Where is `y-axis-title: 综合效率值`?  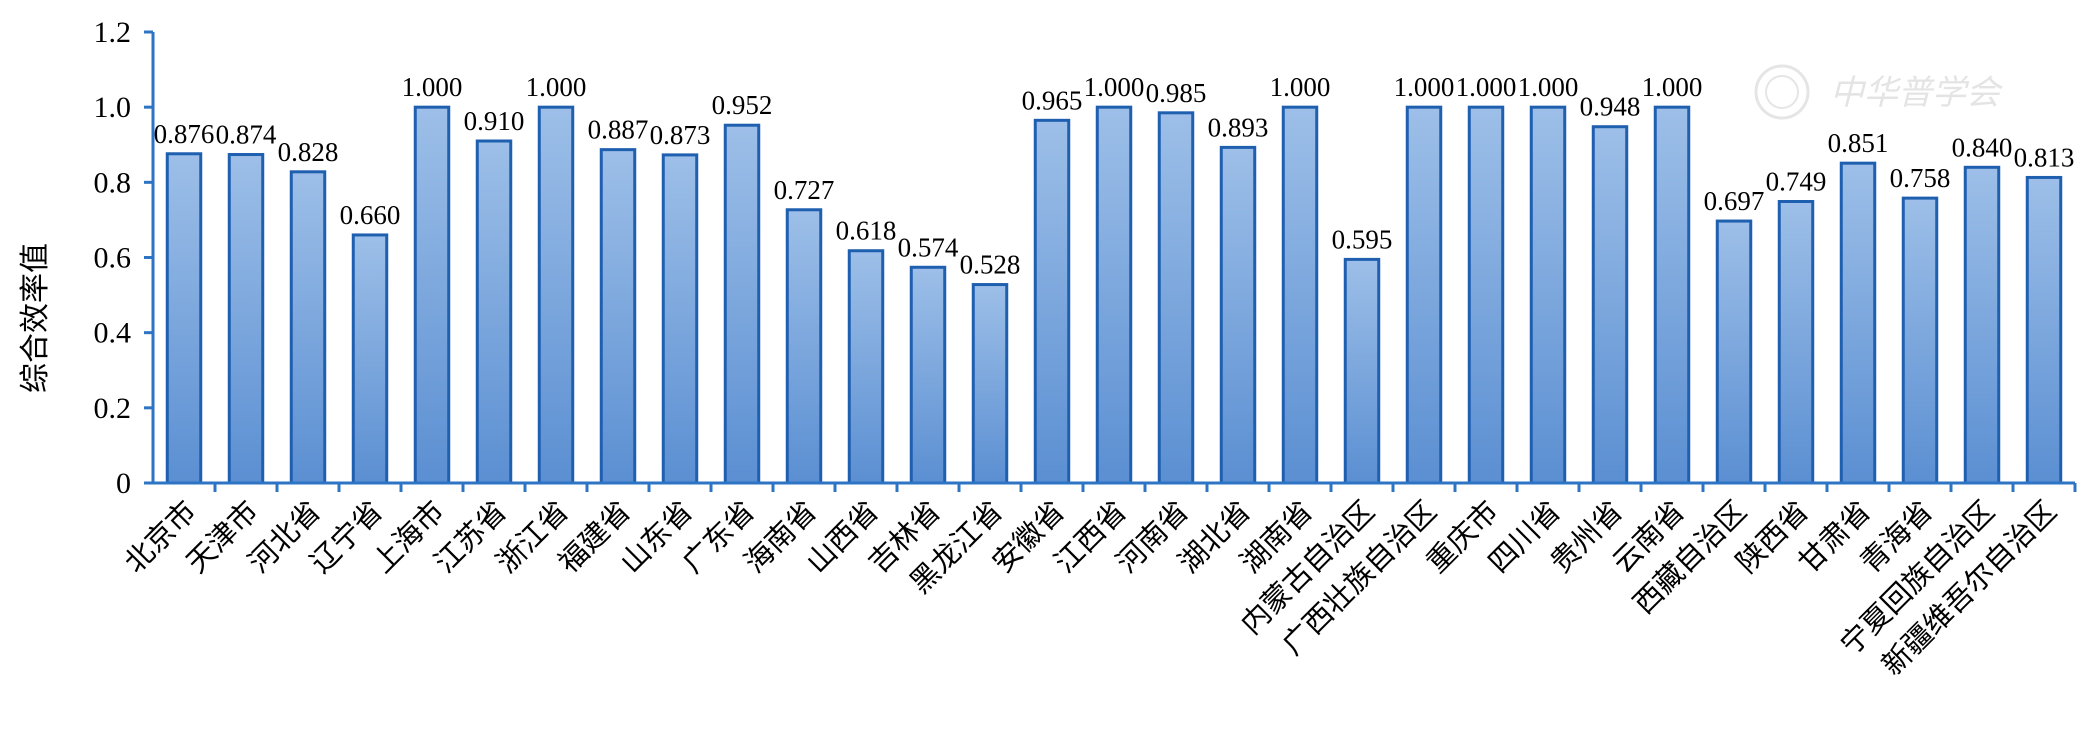
y-axis-title: 综合效率值 is located at coordinates (35, 318).